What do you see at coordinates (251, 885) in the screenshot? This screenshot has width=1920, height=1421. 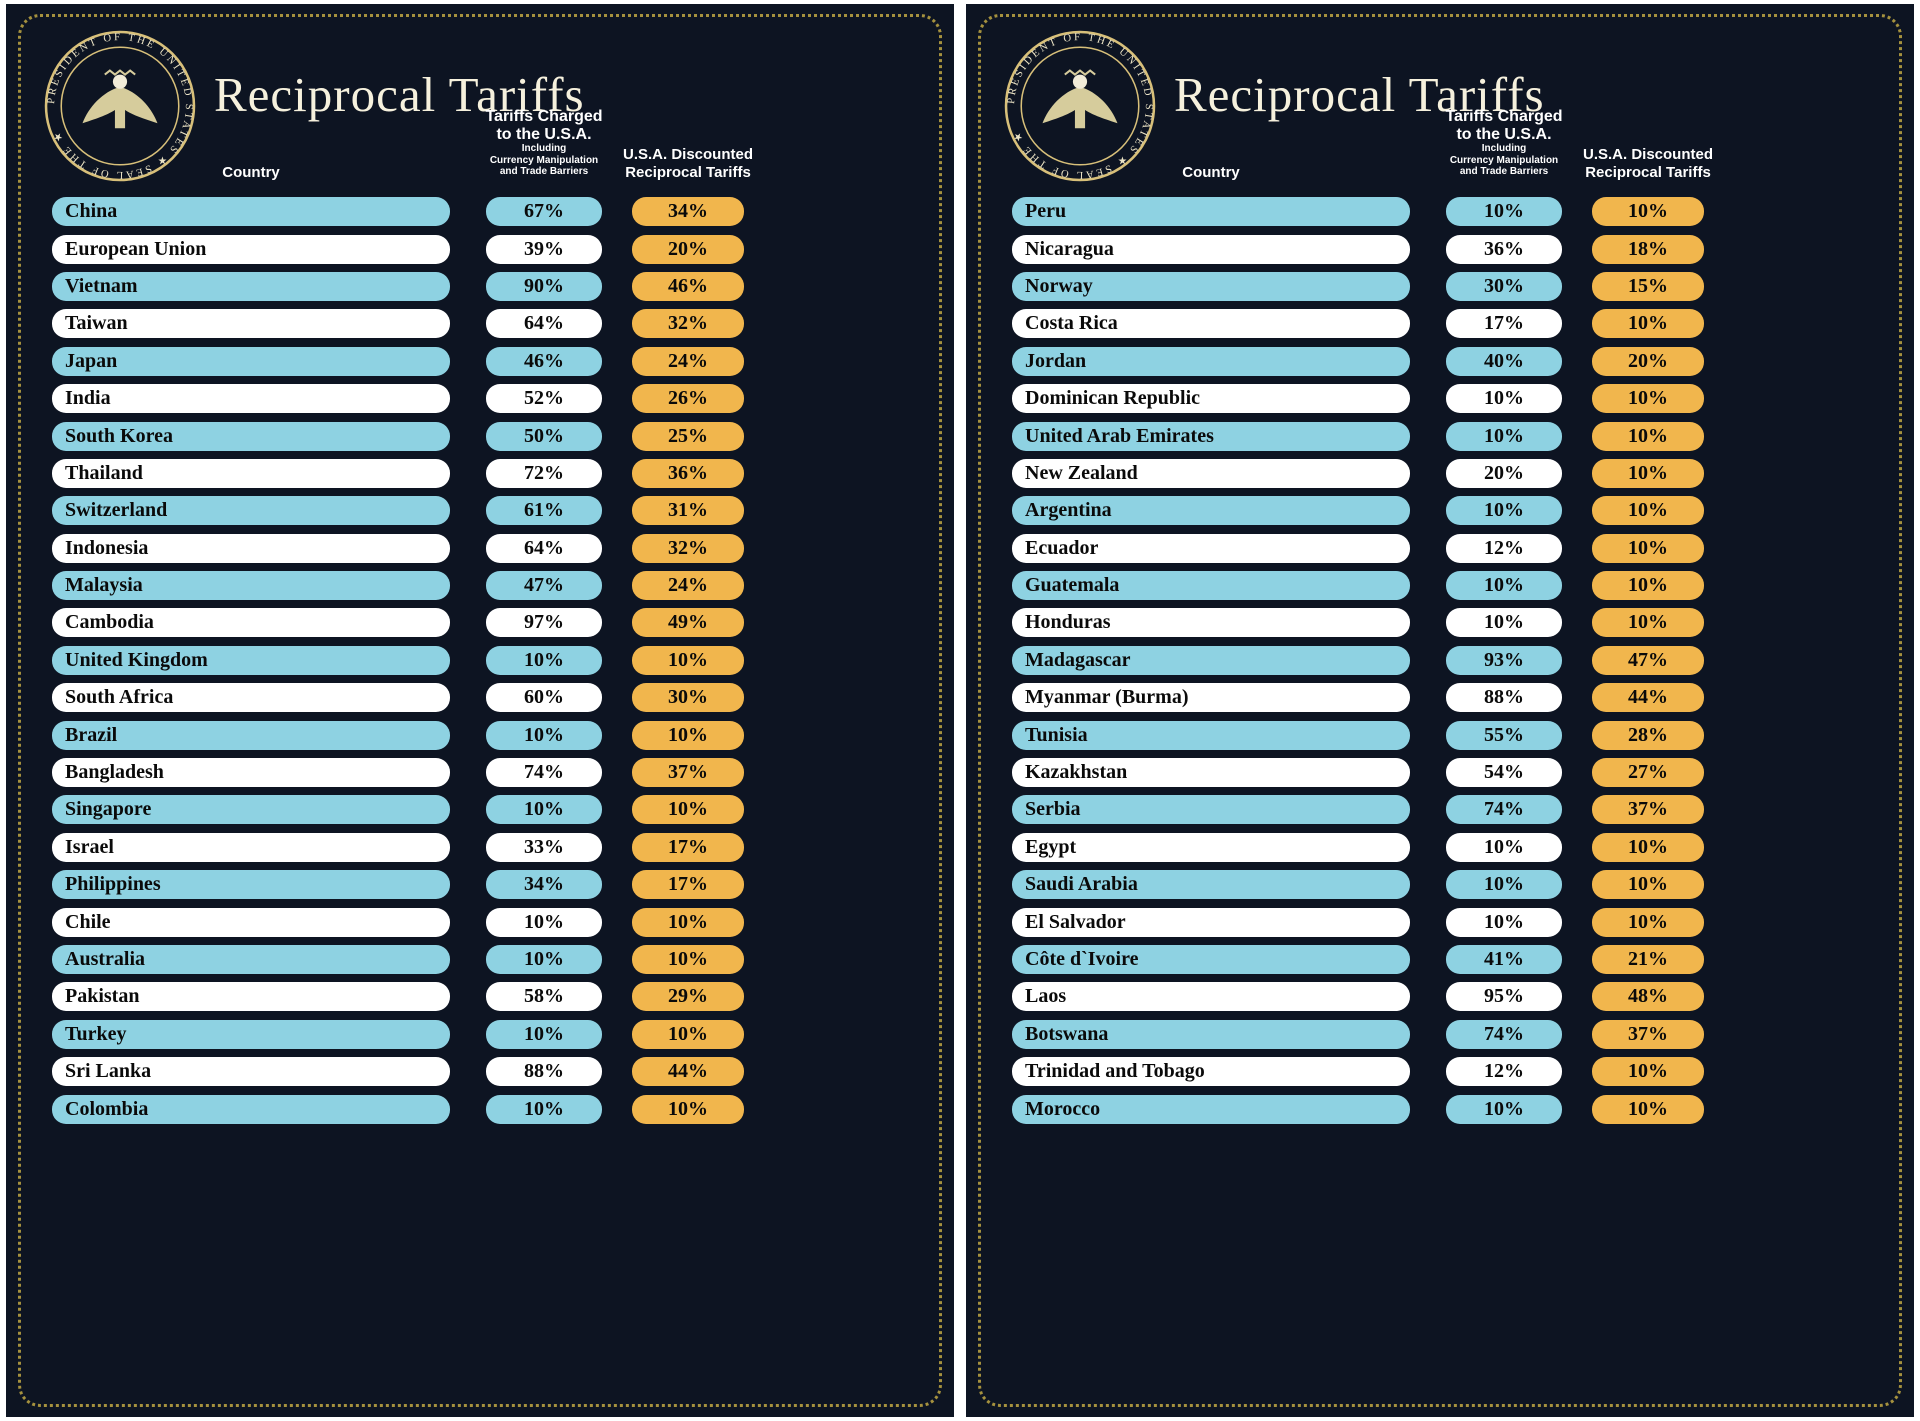 I see `country-cell: Philippines` at bounding box center [251, 885].